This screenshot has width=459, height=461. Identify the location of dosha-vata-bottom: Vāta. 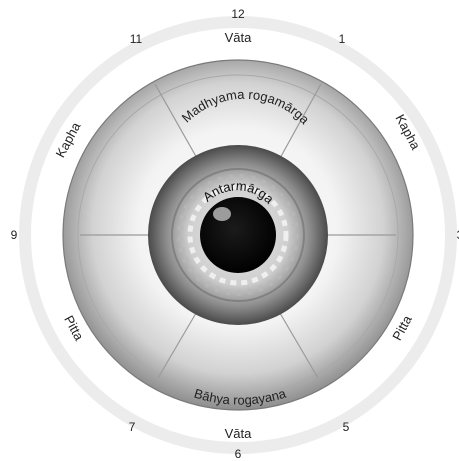
(239, 433).